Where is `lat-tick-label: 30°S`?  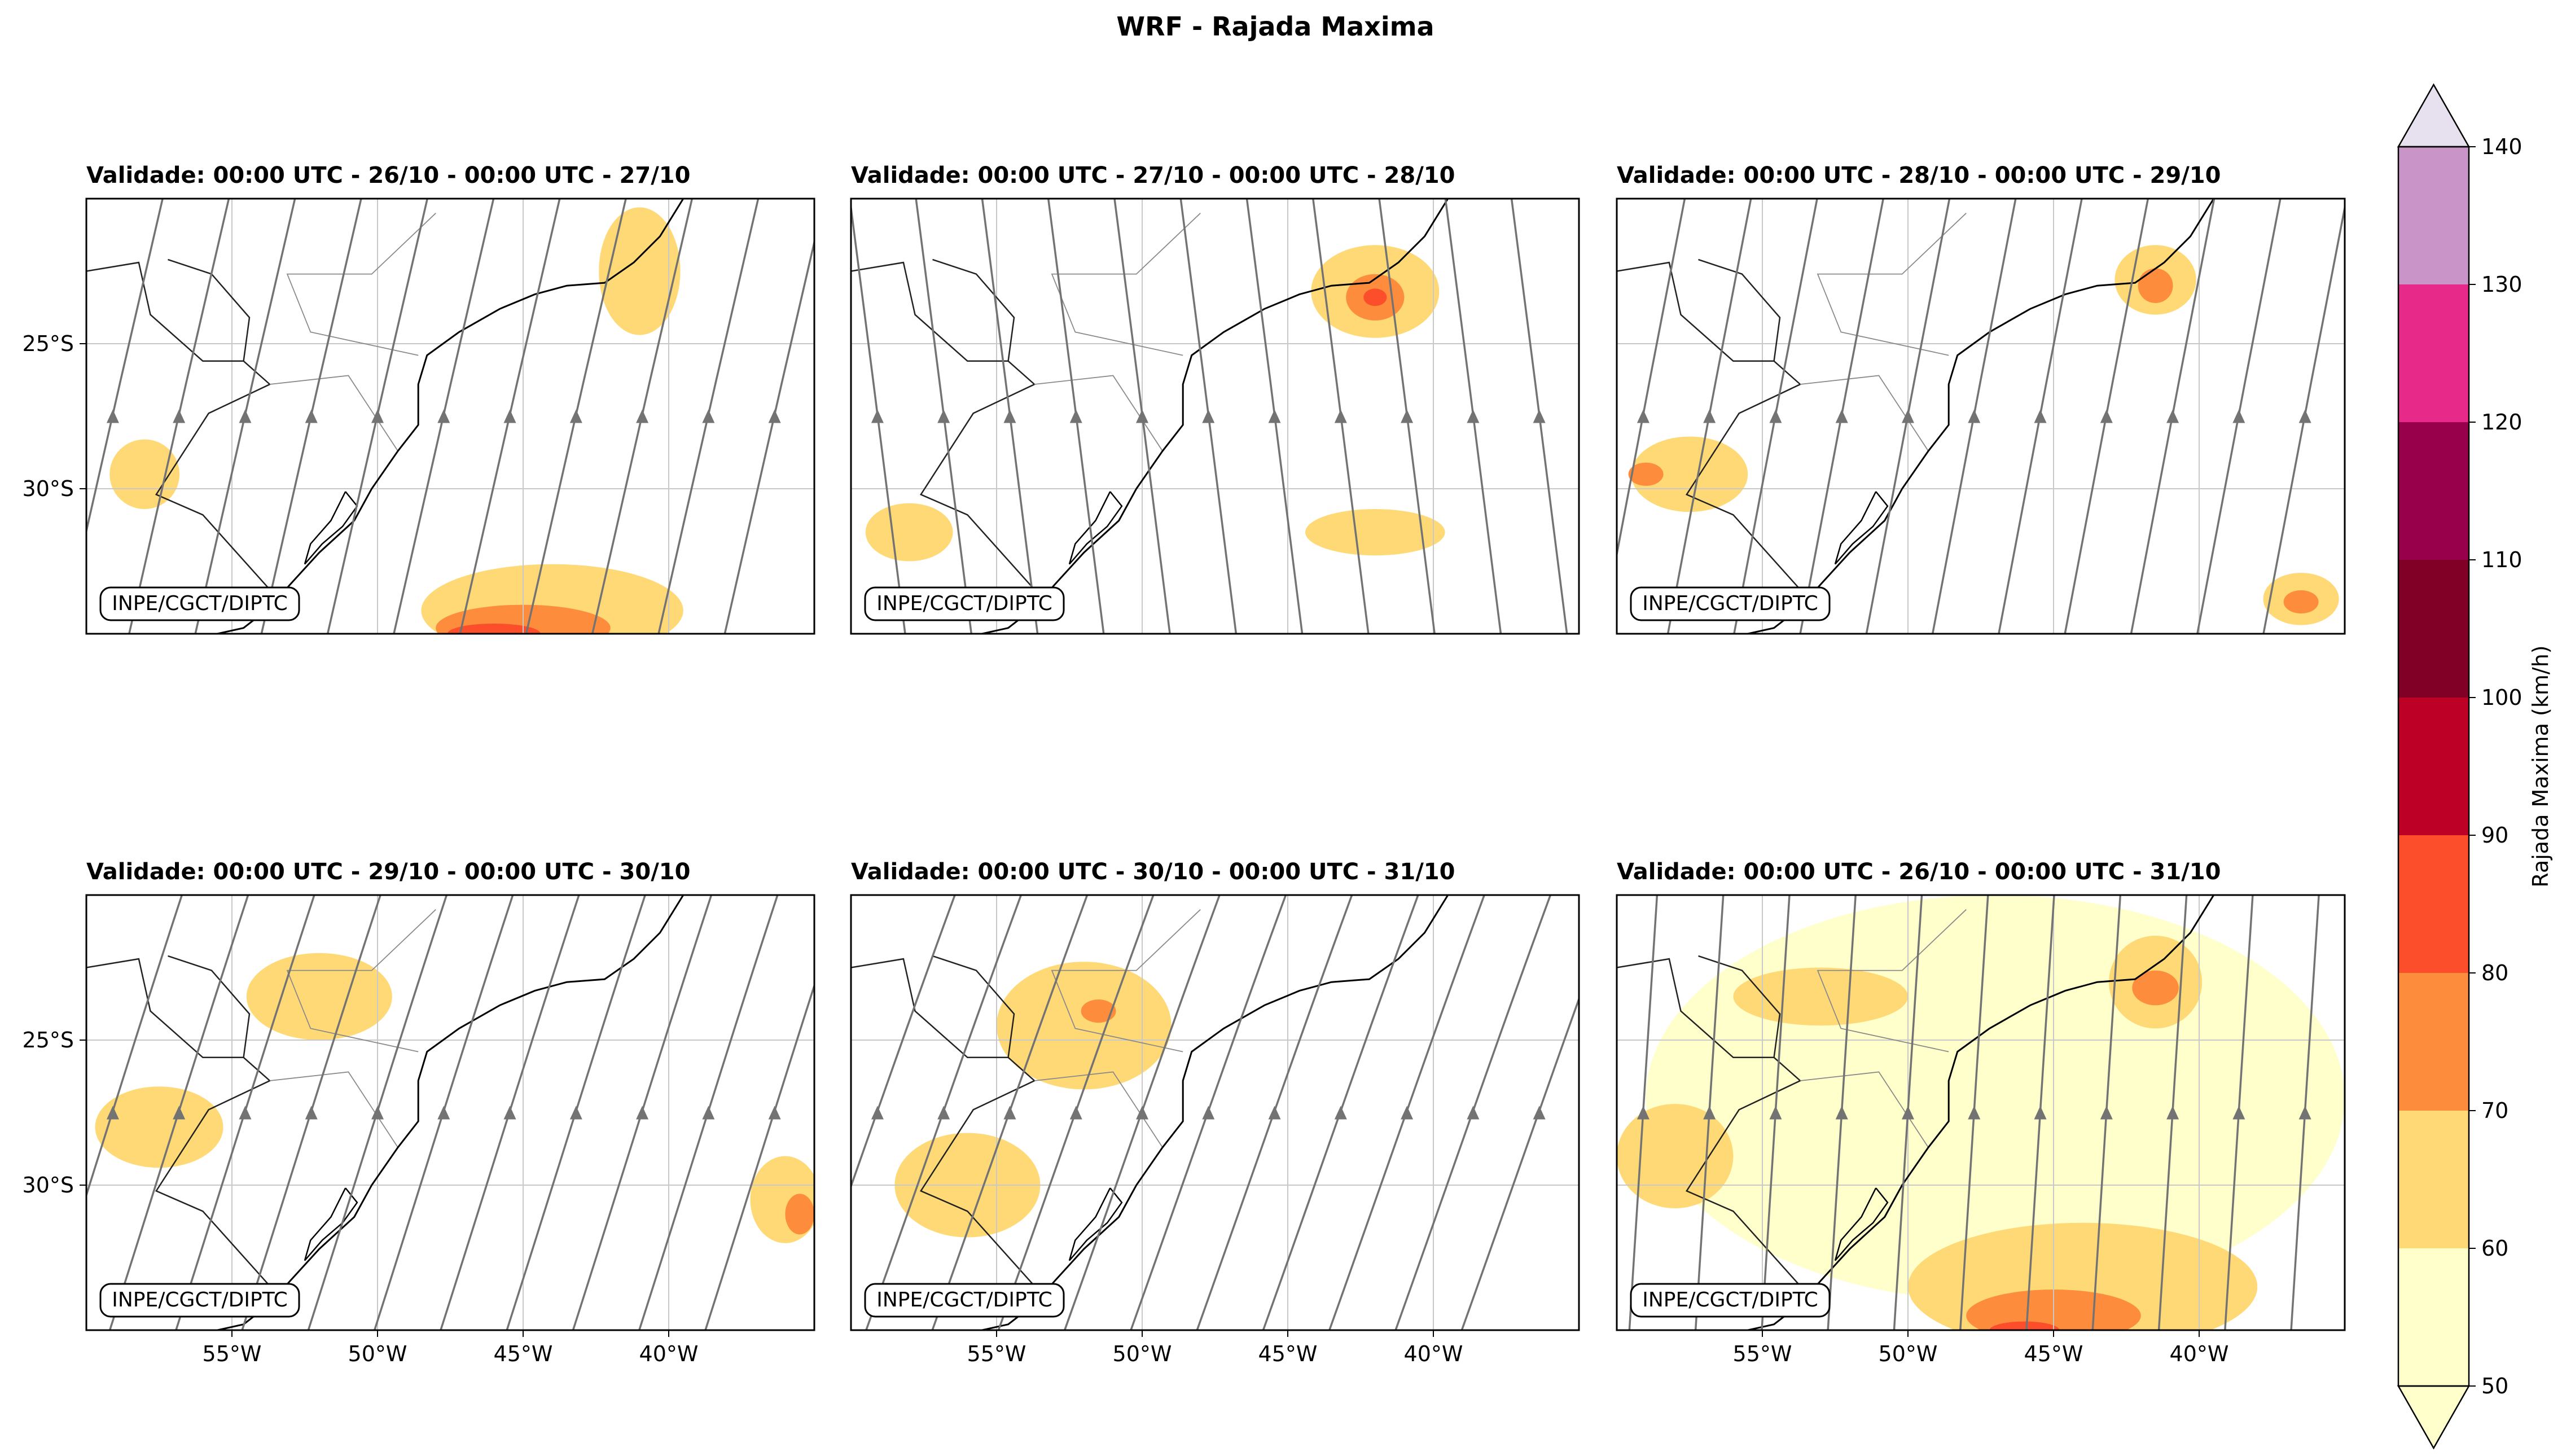
lat-tick-label: 30°S is located at coordinates (48, 488).